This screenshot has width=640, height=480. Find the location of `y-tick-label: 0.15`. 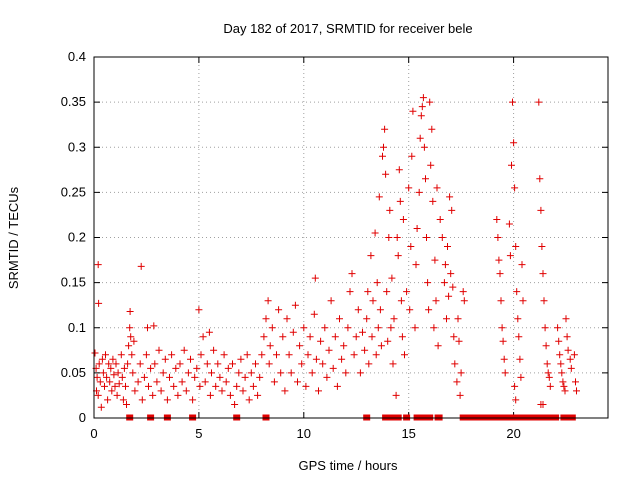

y-tick-label: 0.15 is located at coordinates (73, 282).